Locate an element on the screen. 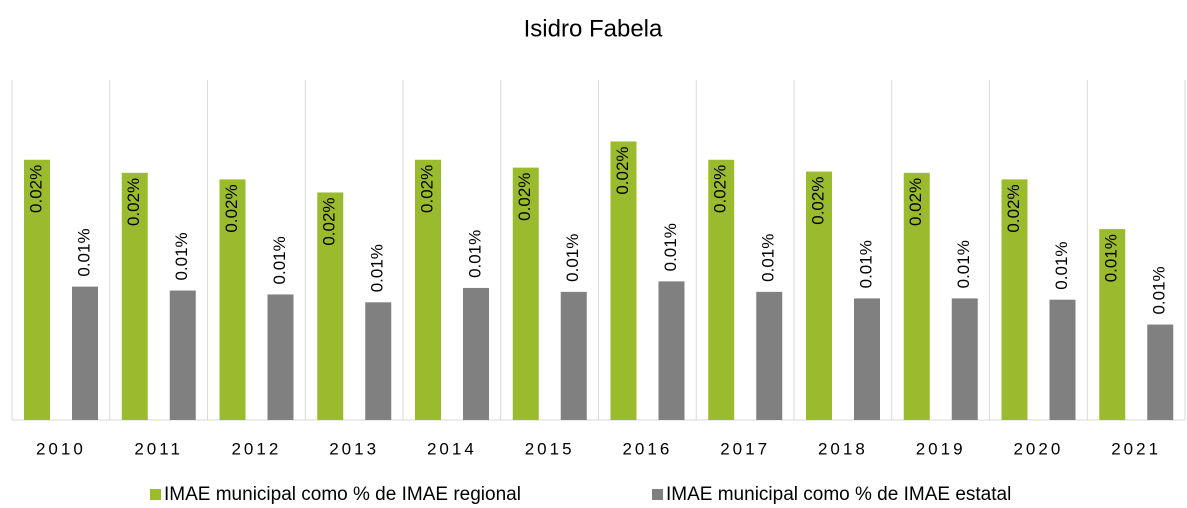 Image resolution: width=1187 pixels, height=508 pixels. x-tick-label: 2019 is located at coordinates (941, 448).